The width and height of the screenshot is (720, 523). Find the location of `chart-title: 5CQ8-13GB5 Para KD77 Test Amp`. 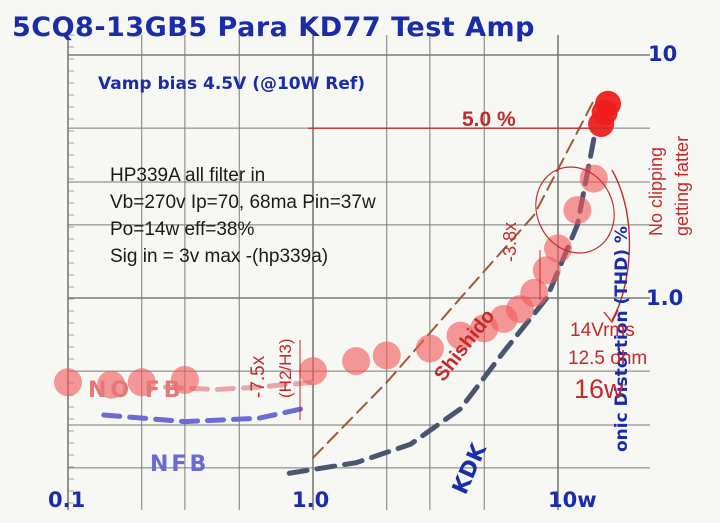

chart-title: 5CQ8-13GB5 Para KD77 Test Amp is located at coordinates (273, 27).